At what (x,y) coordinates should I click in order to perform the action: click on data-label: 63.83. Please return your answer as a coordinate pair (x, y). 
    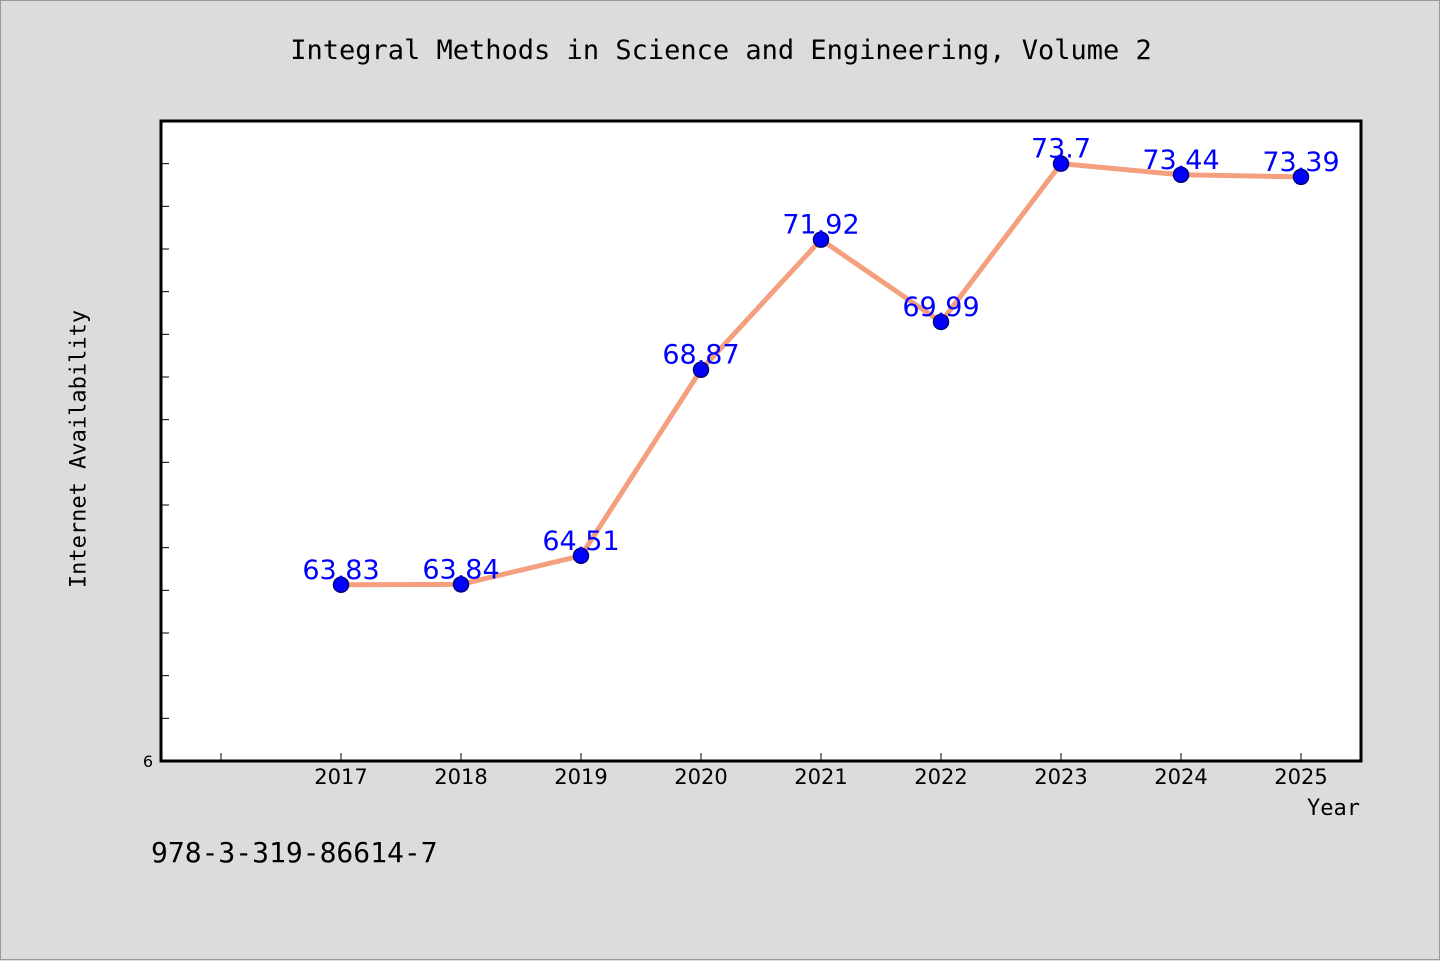
    Looking at the image, I should click on (340, 570).